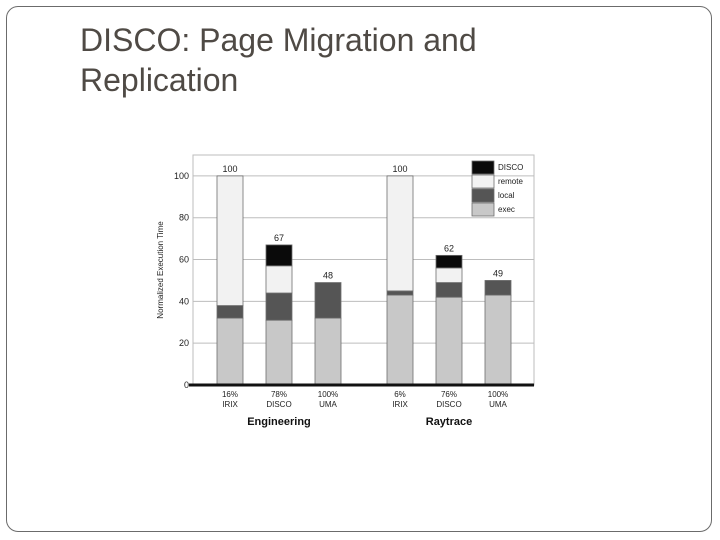 The width and height of the screenshot is (720, 540). I want to click on y-tick-label: 100, so click(181, 176).